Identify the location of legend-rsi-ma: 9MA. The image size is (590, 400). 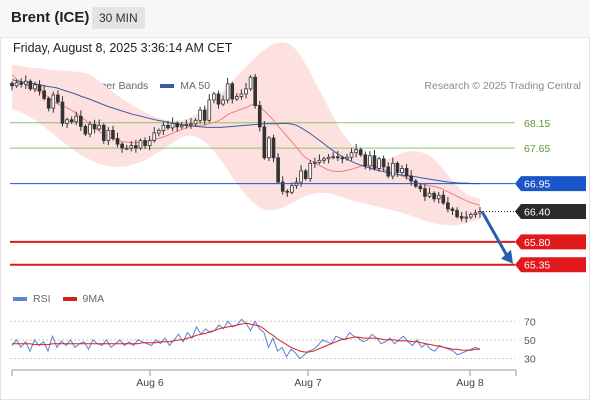
(83, 299).